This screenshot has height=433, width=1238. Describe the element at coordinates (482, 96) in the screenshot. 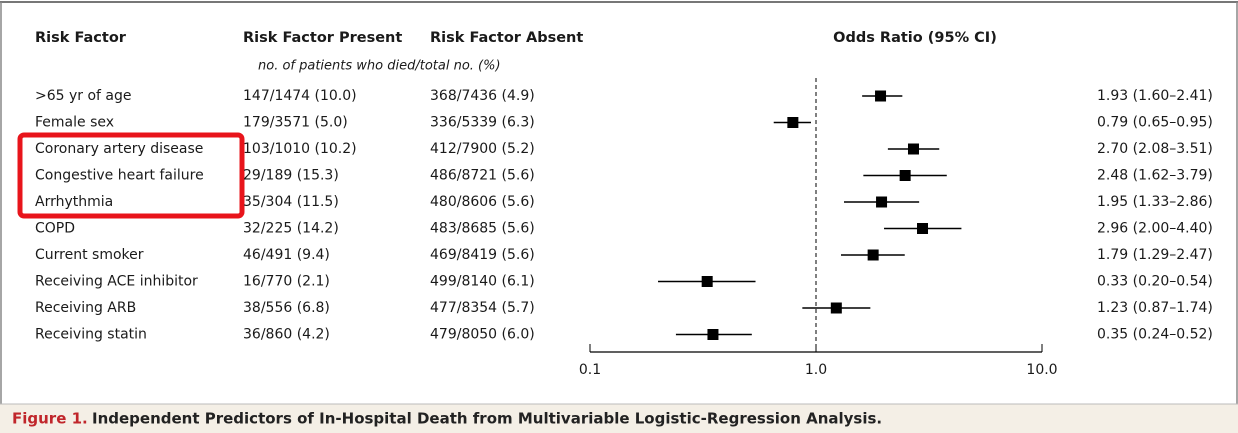

I see `absent-count: 368/7436 (4.9)` at that location.